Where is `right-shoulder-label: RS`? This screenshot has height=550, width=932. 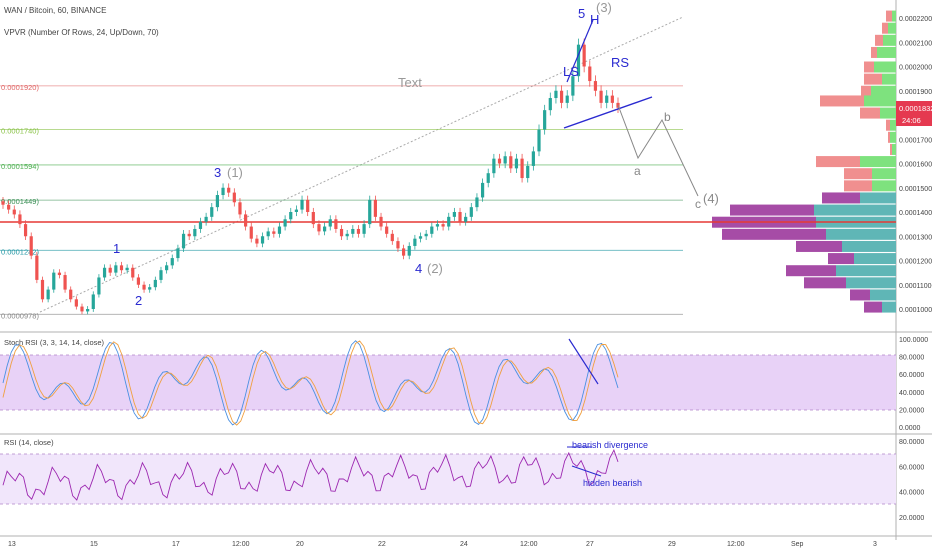
right-shoulder-label: RS is located at coordinates (620, 62).